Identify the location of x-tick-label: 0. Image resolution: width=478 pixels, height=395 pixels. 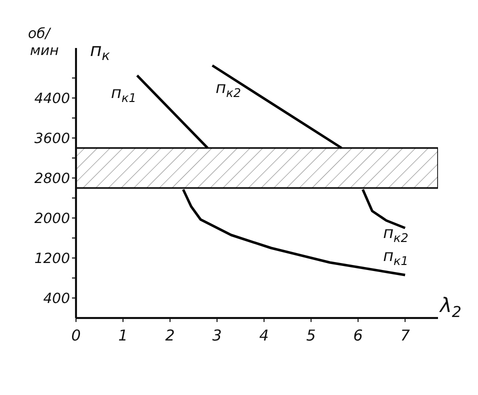
(76, 335).